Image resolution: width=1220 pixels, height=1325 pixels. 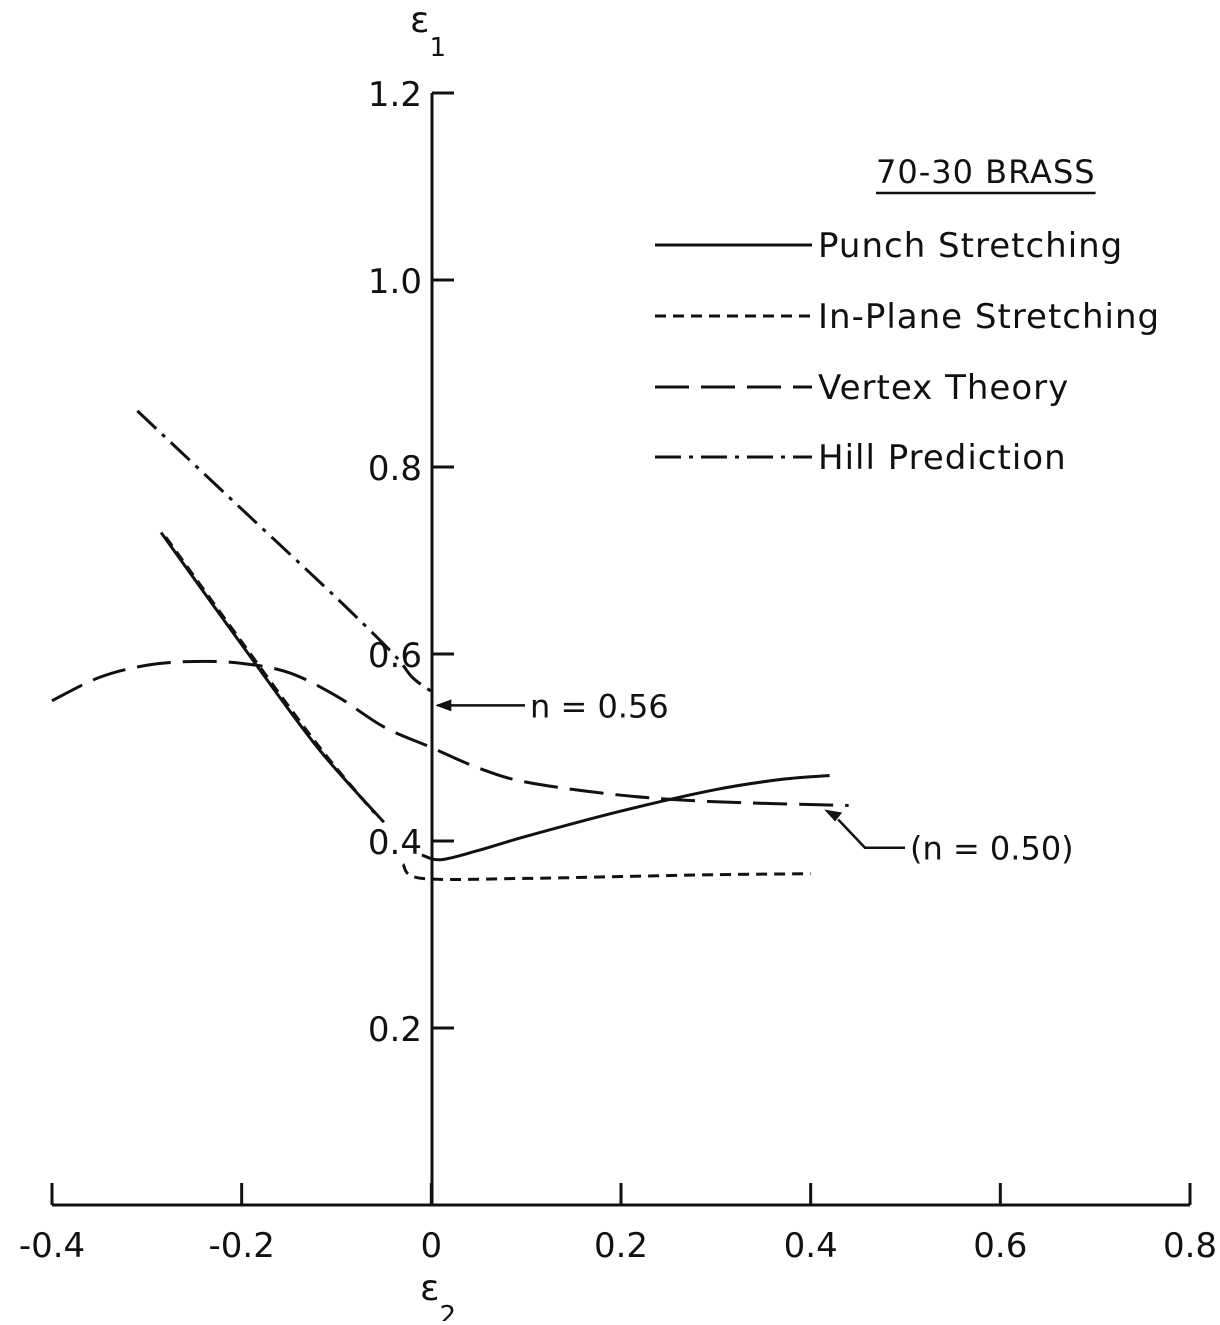 What do you see at coordinates (241, 1246) in the screenshot?
I see `x-tick-label: -0.2` at bounding box center [241, 1246].